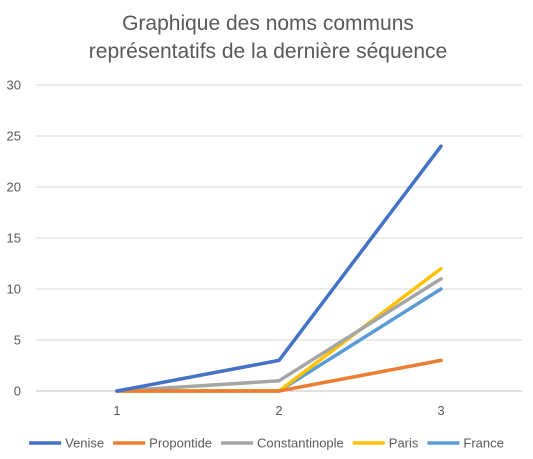 Image resolution: width=533 pixels, height=459 pixels. I want to click on legend-item-paris: Paris, so click(385, 443).